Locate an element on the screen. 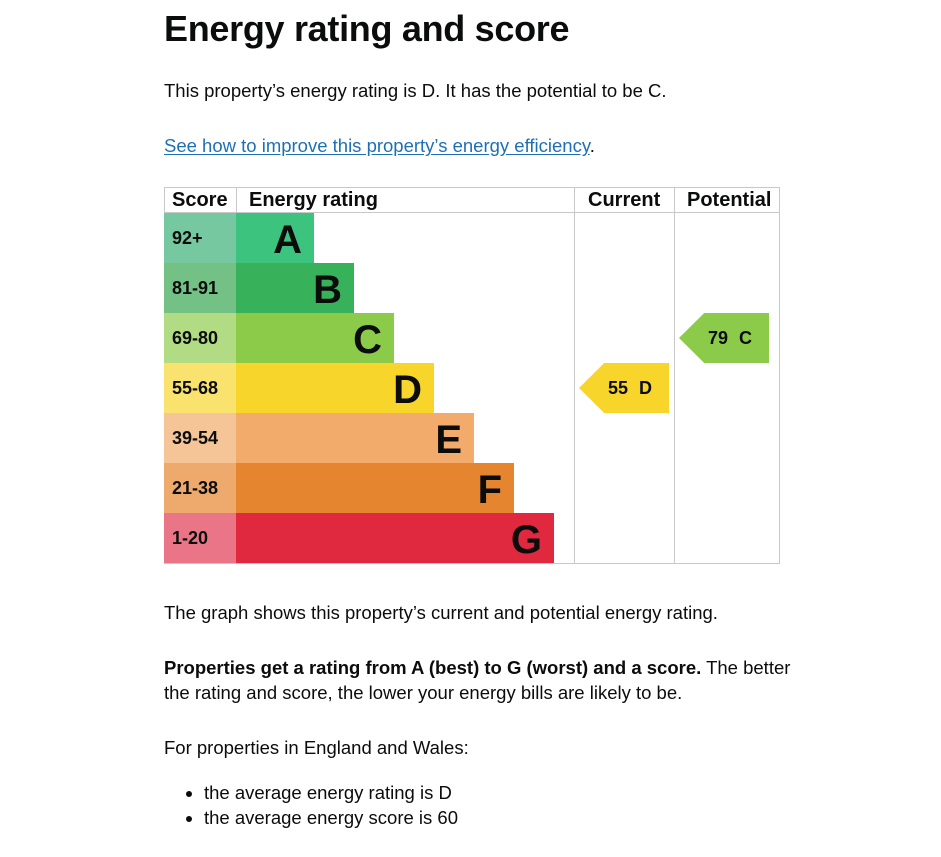 The width and height of the screenshot is (941, 857). band-score-c: 69-80 is located at coordinates (200, 338).